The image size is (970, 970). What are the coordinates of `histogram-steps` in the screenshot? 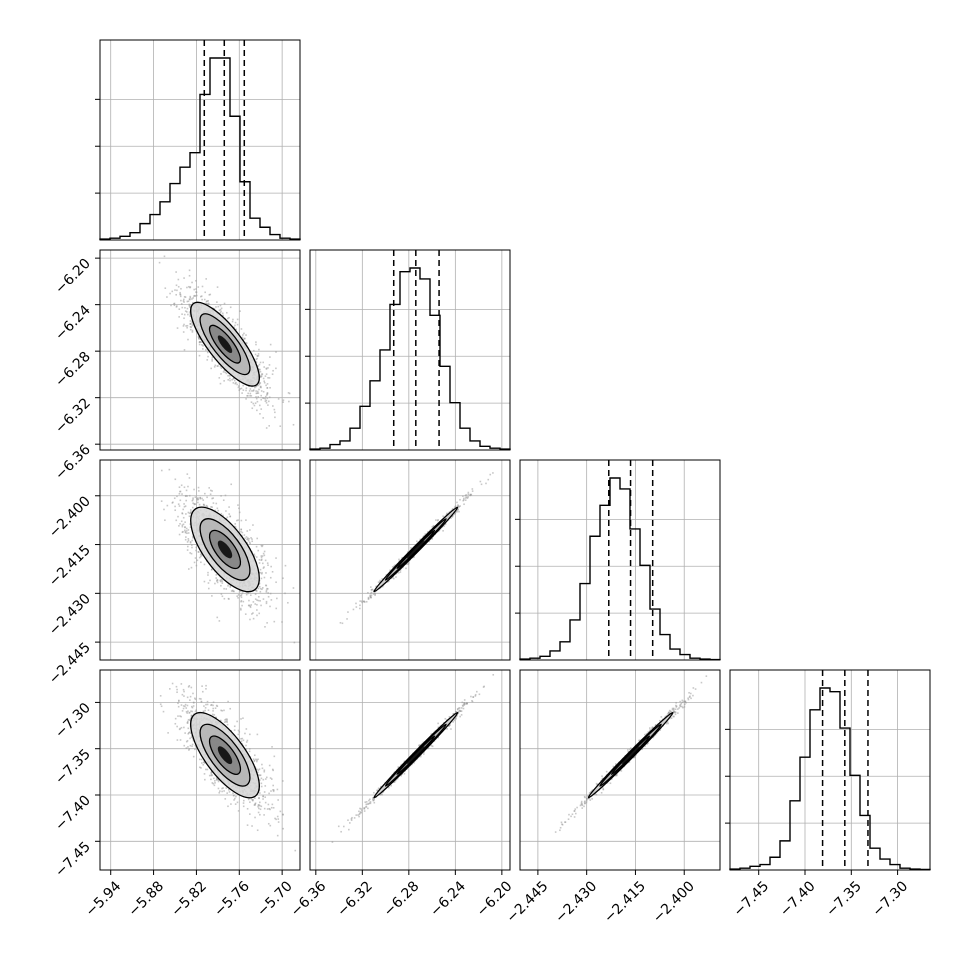 It's located at (620, 569).